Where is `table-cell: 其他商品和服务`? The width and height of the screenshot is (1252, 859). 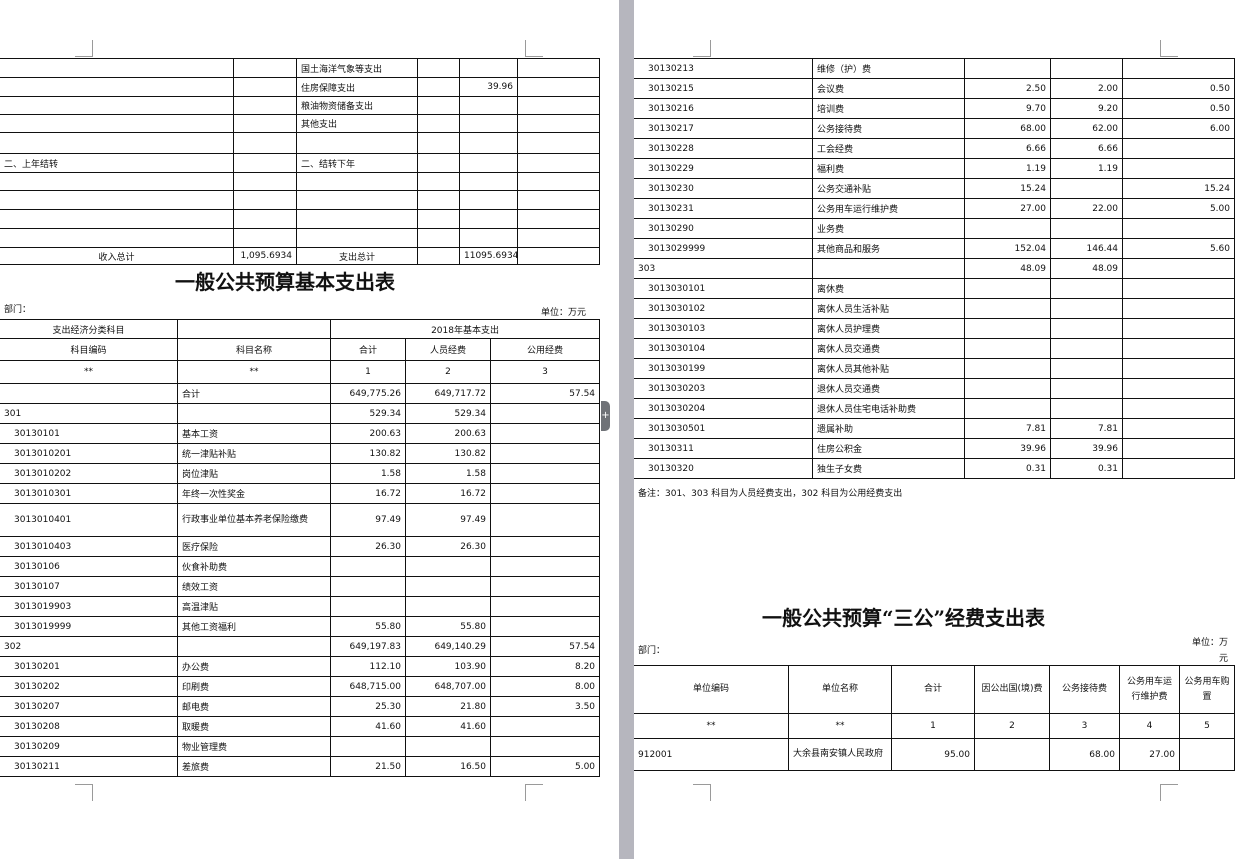 table-cell: 其他商品和服务 is located at coordinates (888, 248).